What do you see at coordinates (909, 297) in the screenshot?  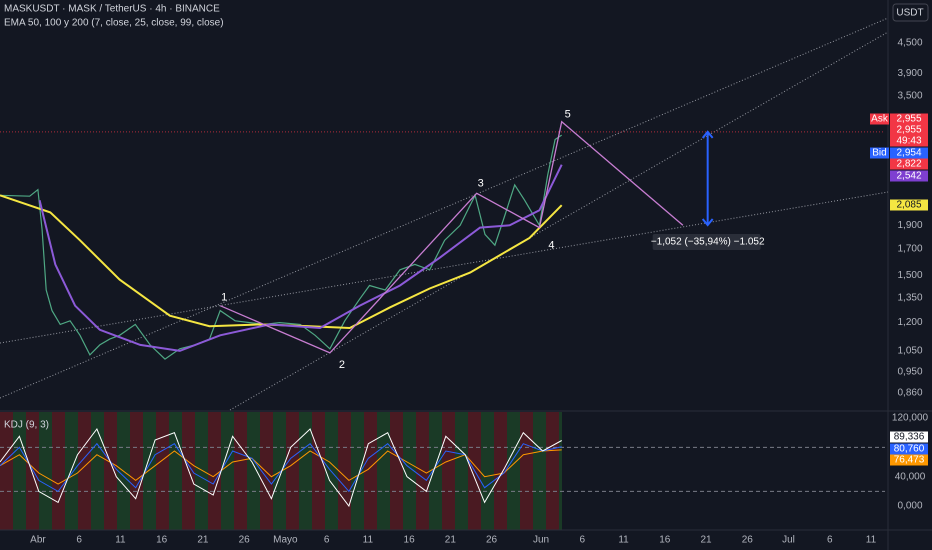 I see `y-tick-label: 1,350` at bounding box center [909, 297].